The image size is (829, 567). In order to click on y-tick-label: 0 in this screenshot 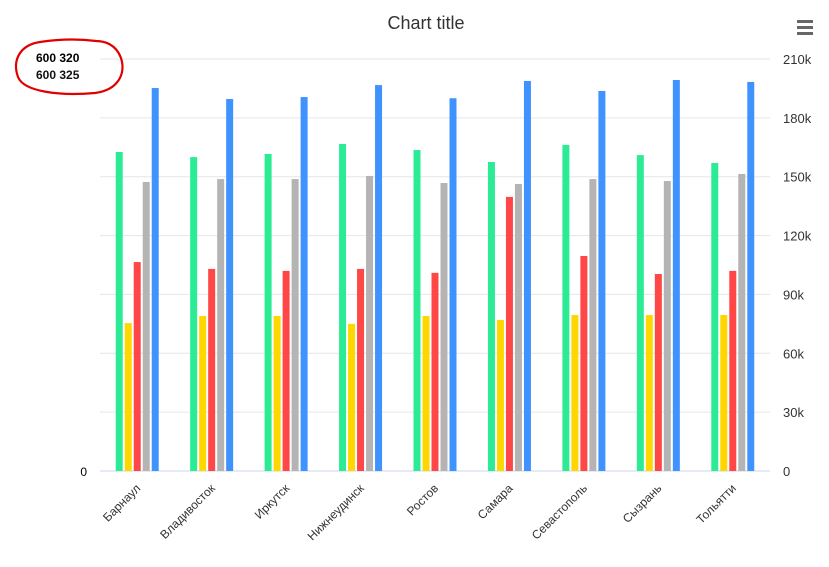, I will do `click(786, 471)`.